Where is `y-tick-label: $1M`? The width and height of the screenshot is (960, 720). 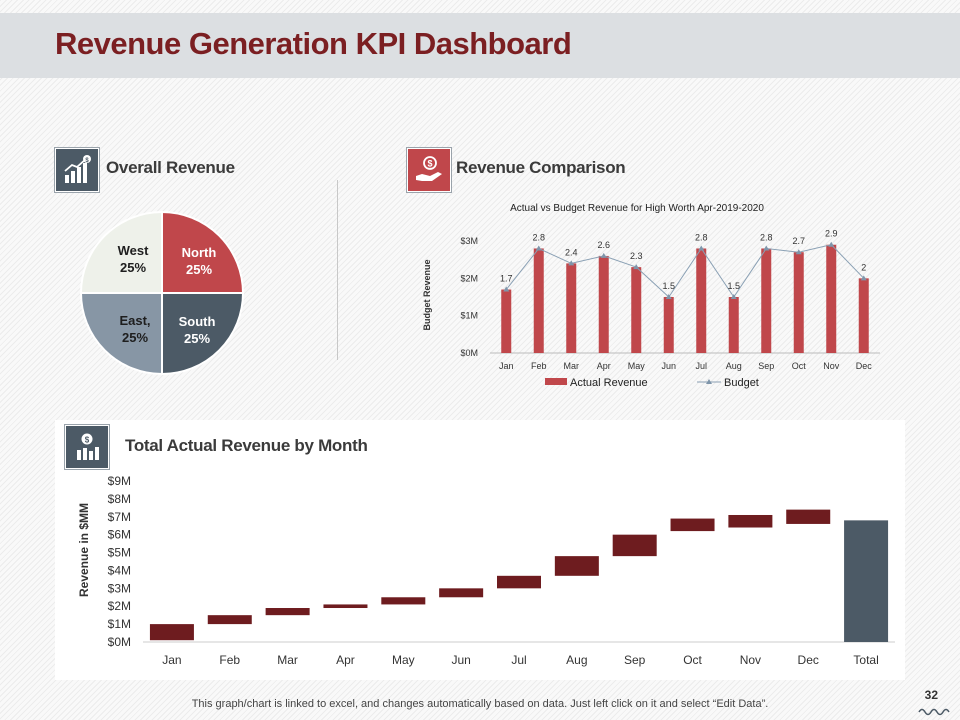
y-tick-label: $1M is located at coordinates (119, 624).